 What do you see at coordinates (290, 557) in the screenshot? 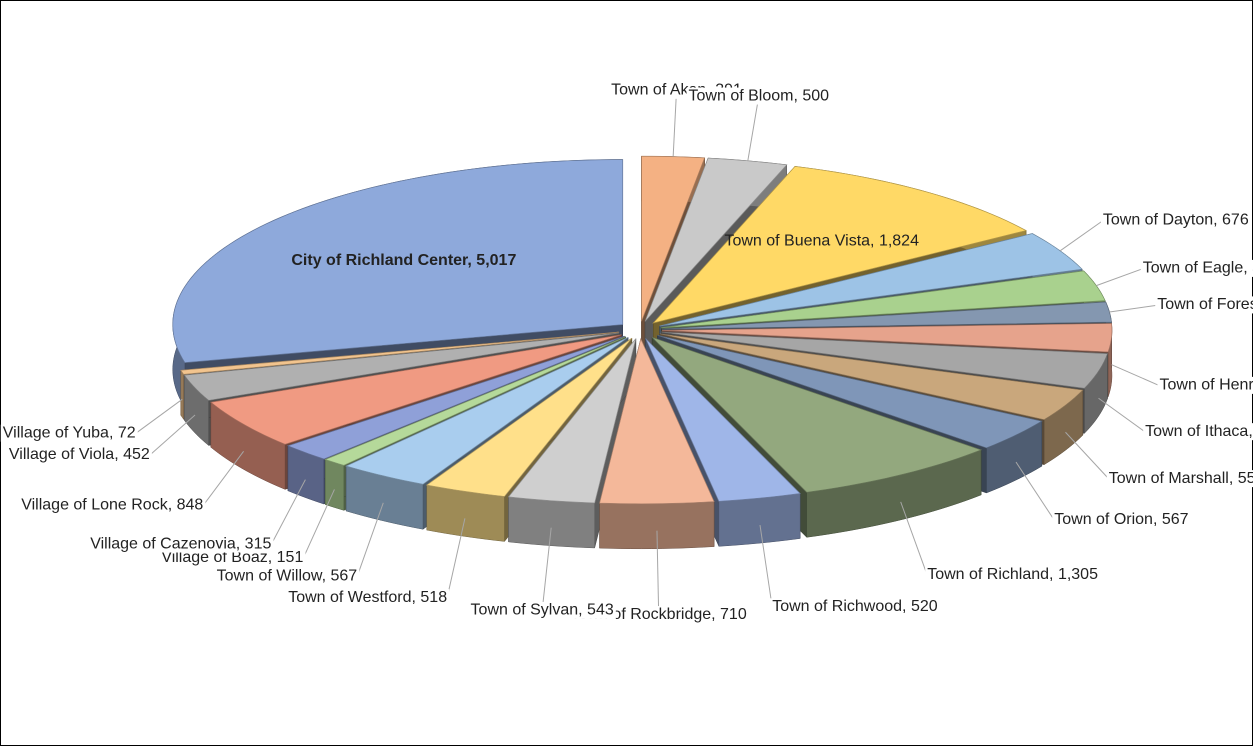
I see `label-part: 151` at bounding box center [290, 557].